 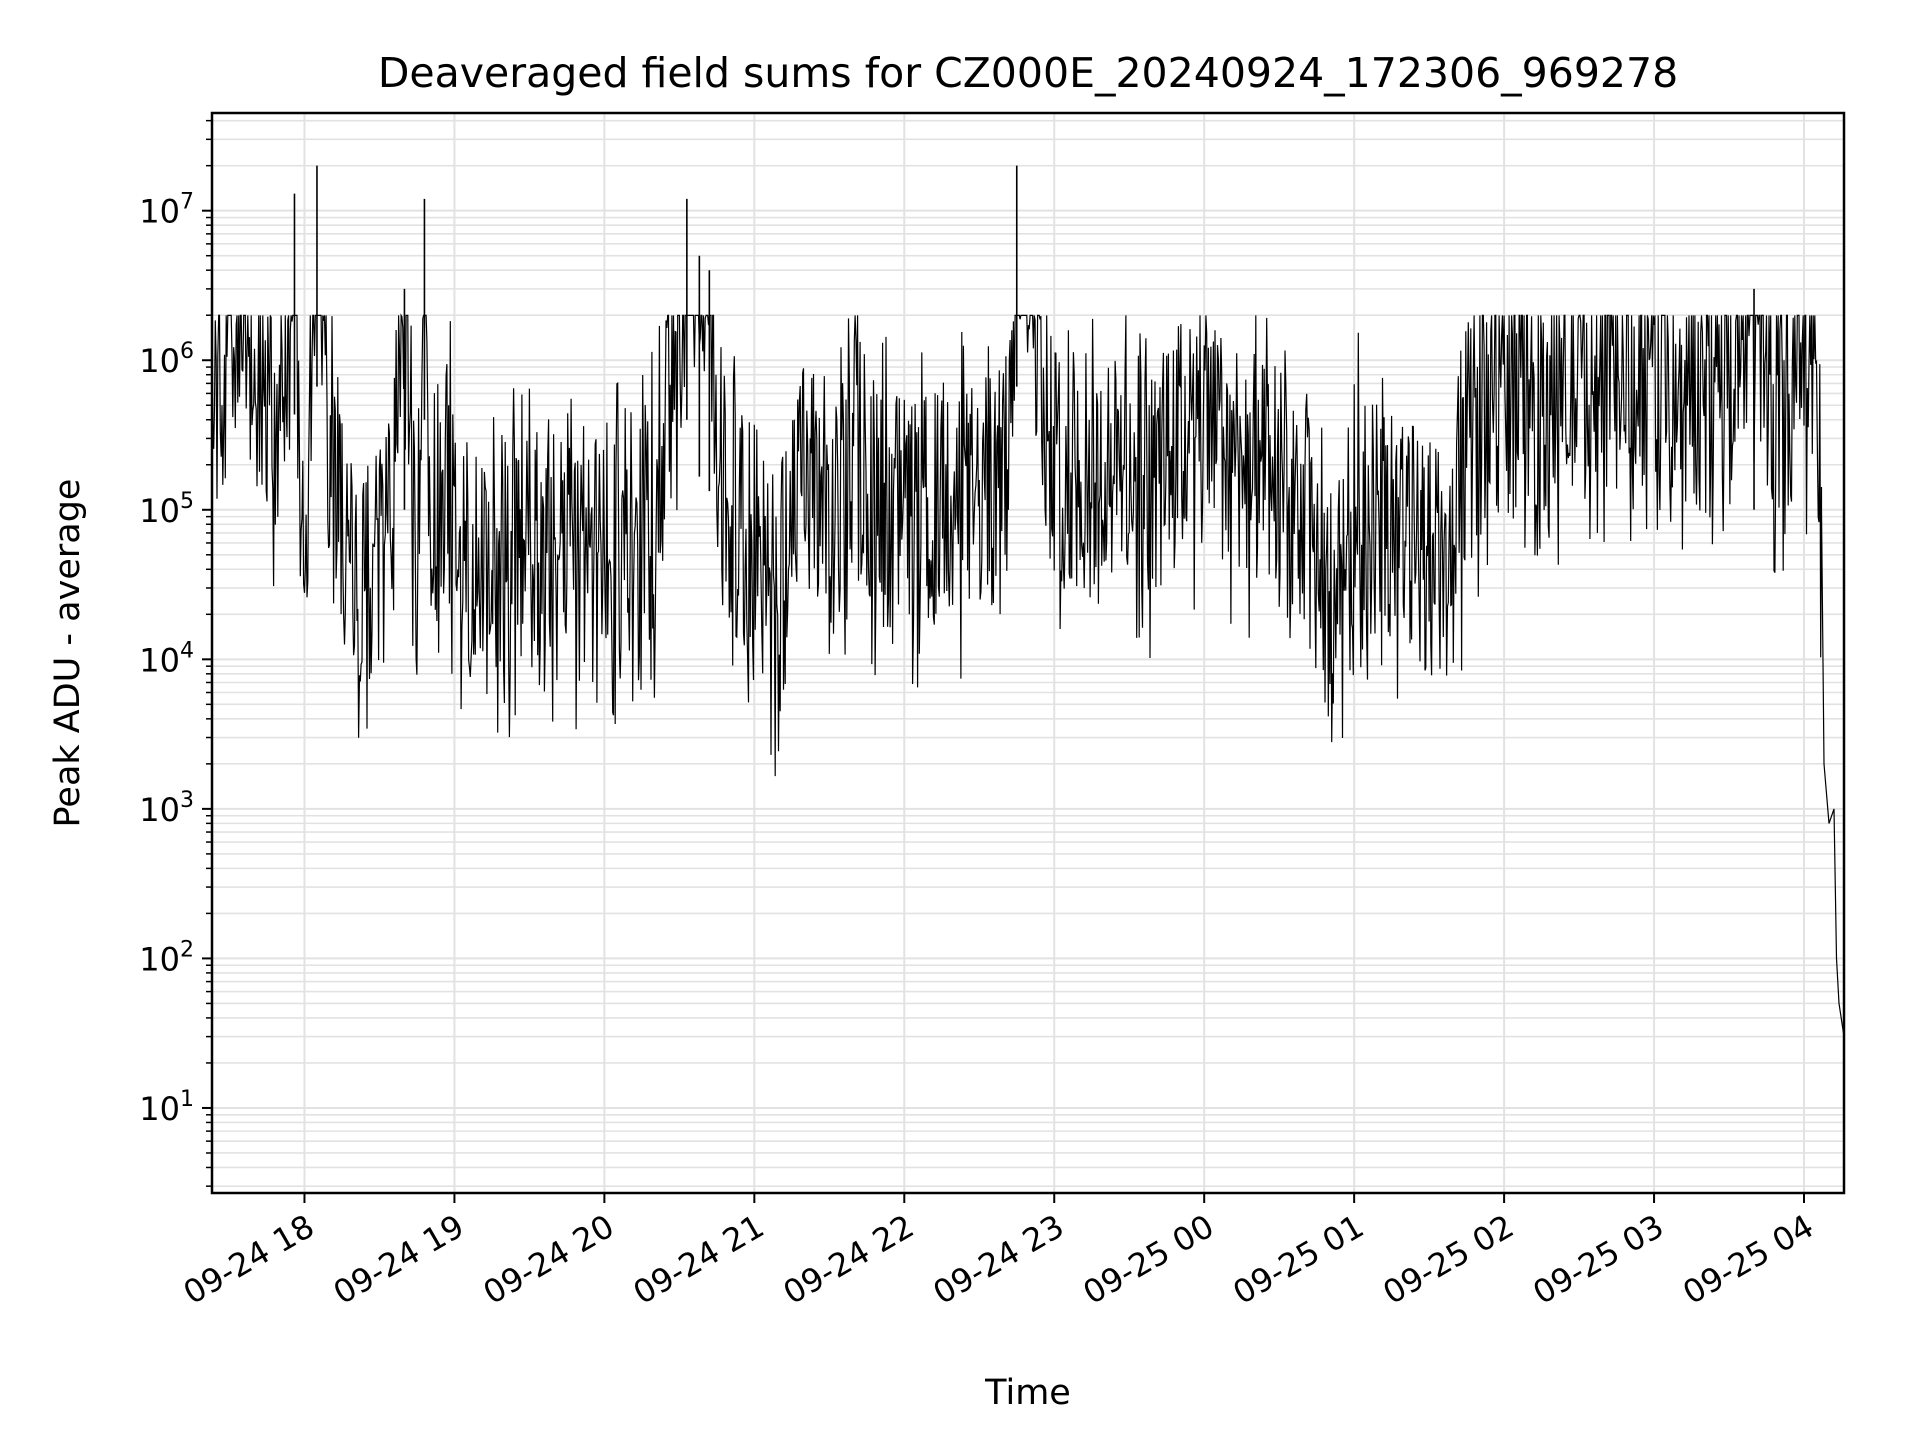 I want to click on y-tick-label: 102, so click(x=166, y=957).